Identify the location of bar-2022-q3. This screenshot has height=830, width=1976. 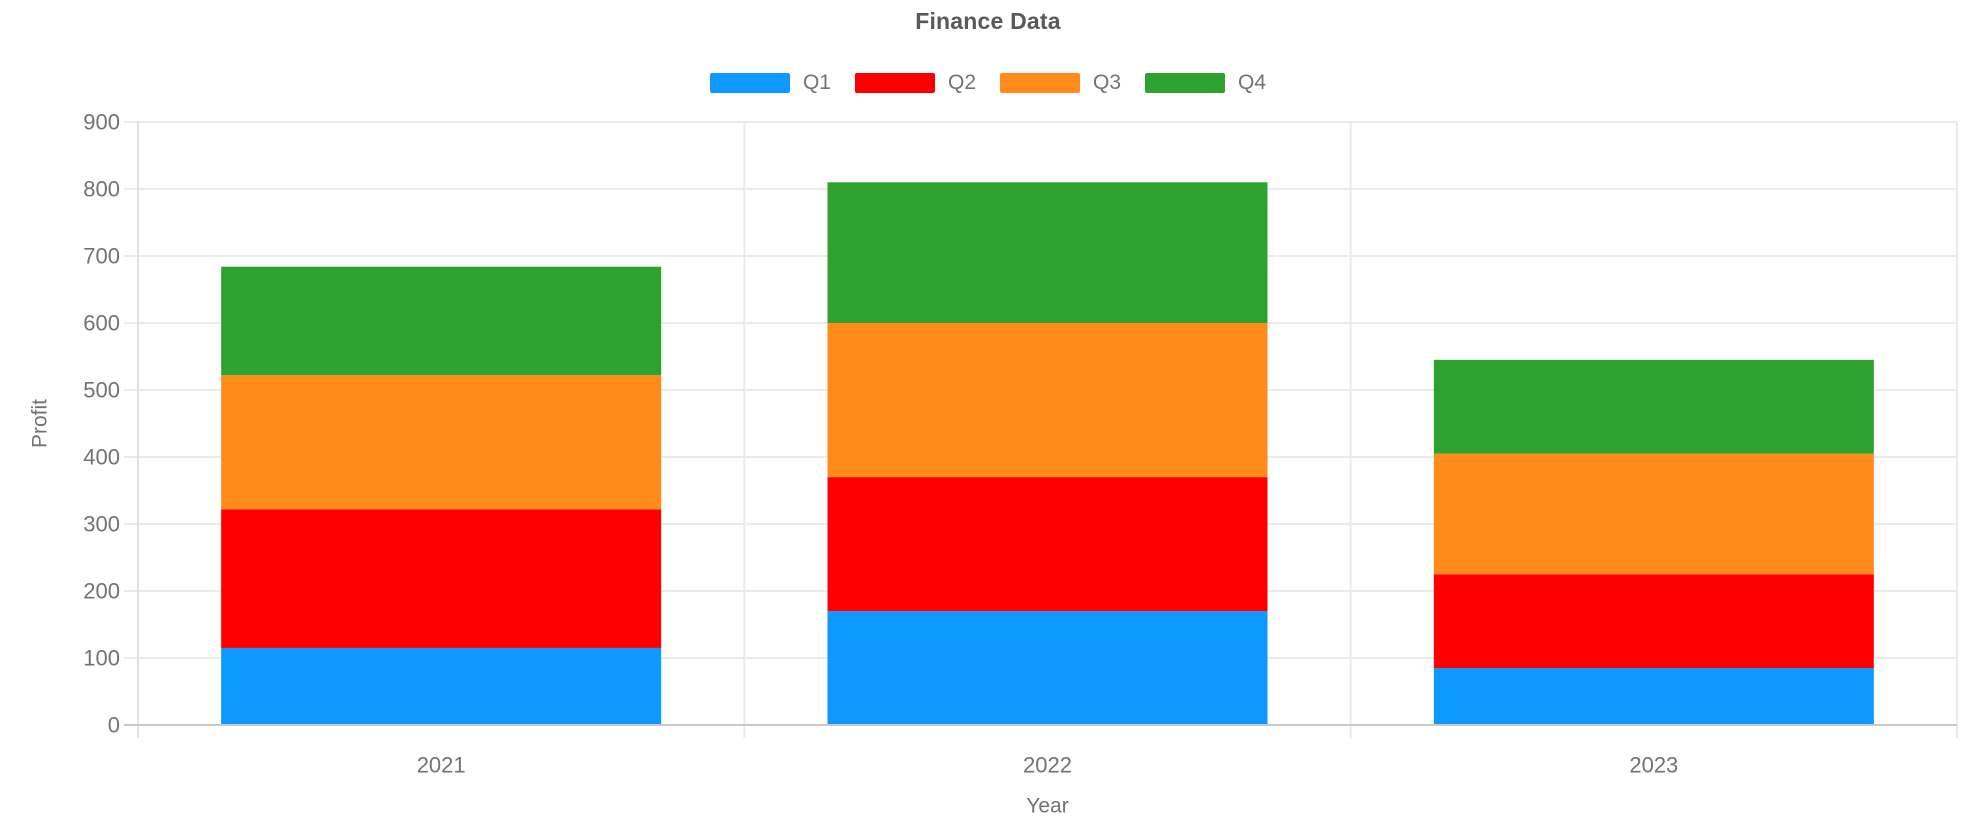
(1047, 400).